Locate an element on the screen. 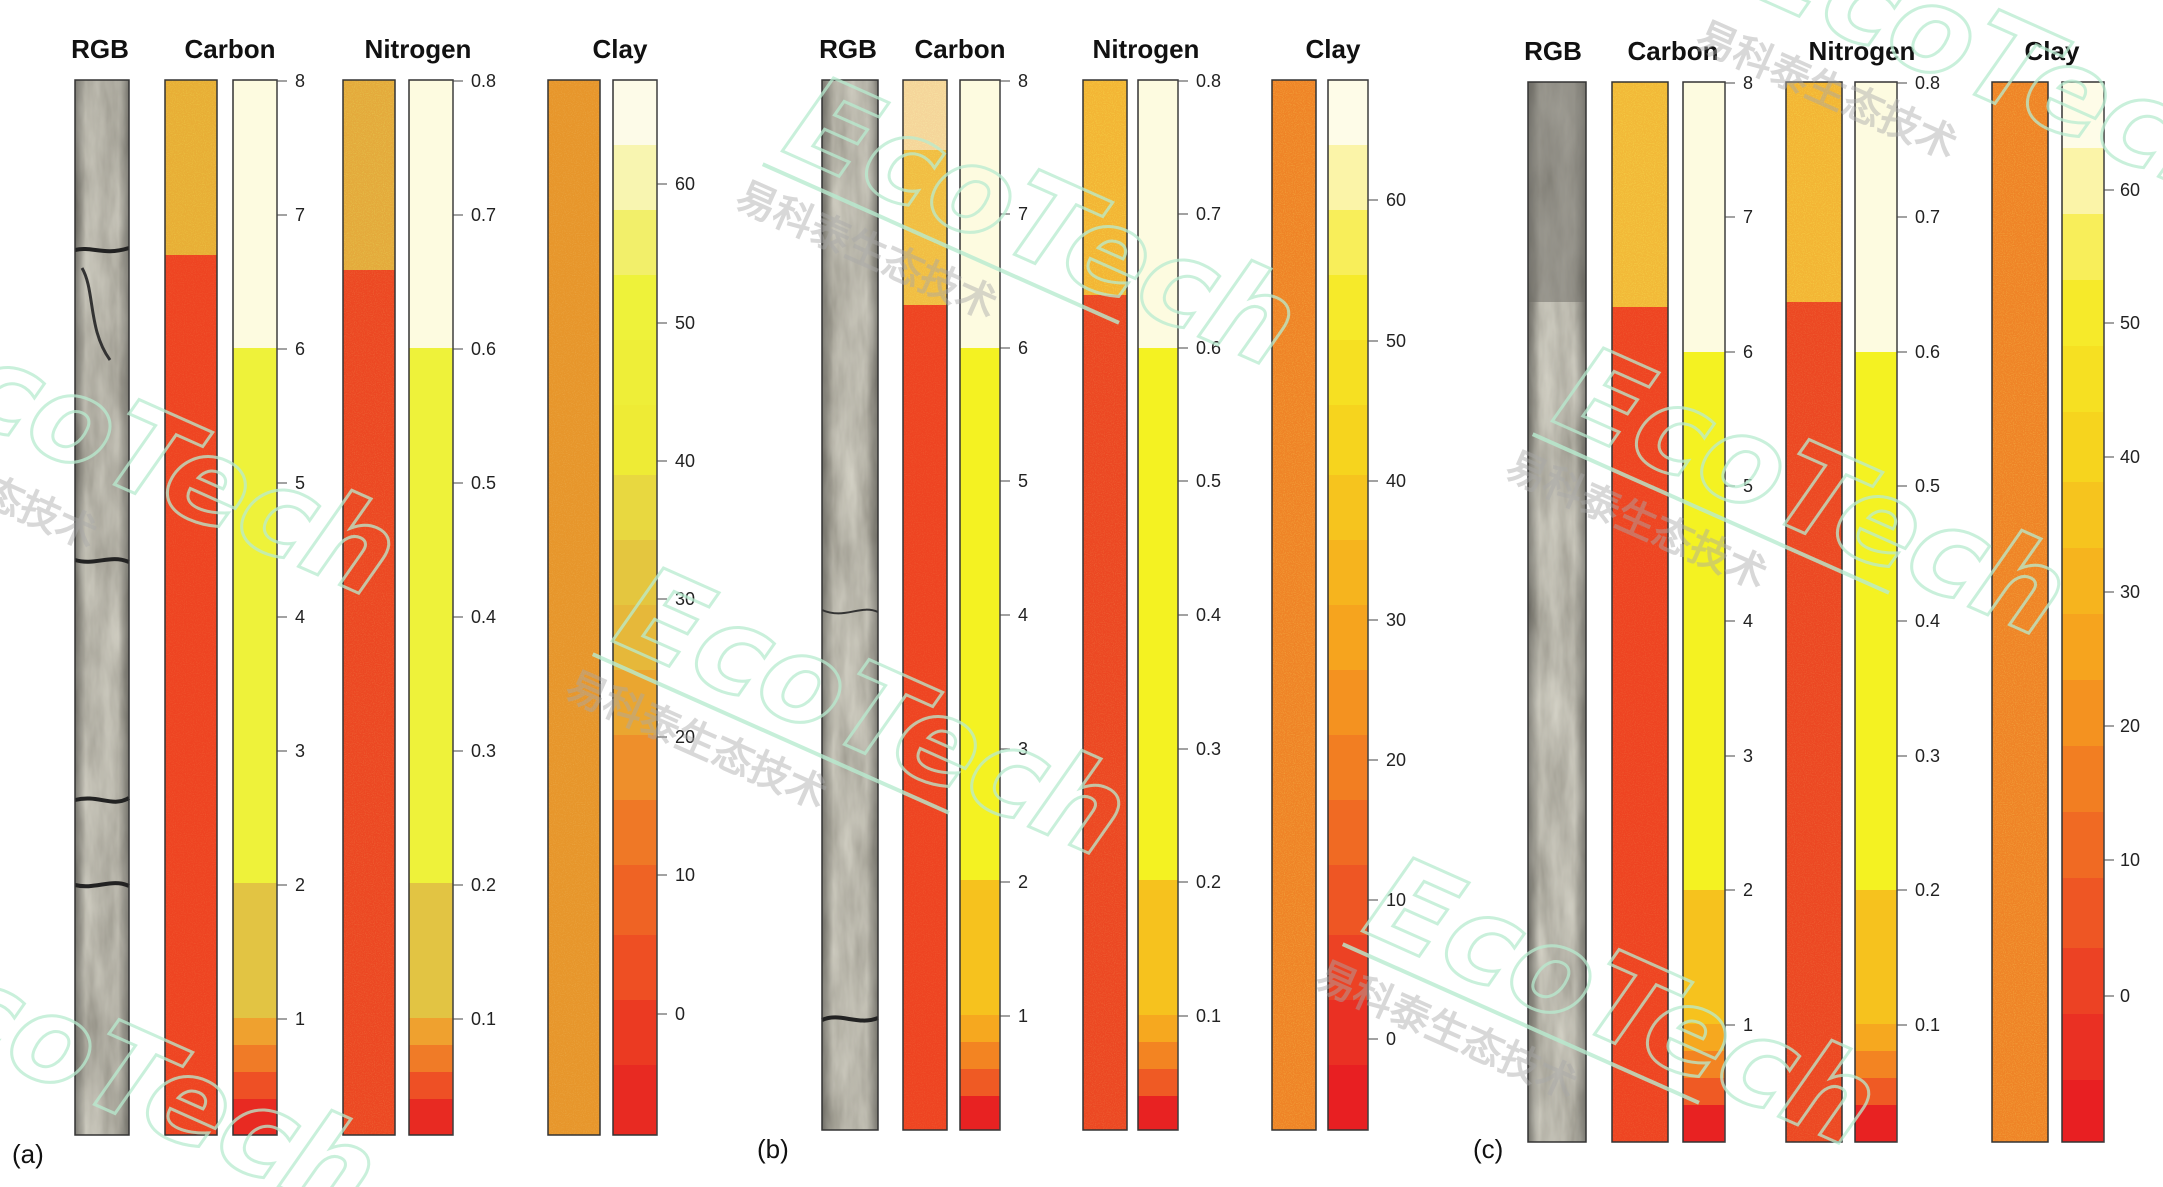 The width and height of the screenshot is (2163, 1187). nitrogen-tick-label: 0.1 is located at coordinates (1208, 1016).